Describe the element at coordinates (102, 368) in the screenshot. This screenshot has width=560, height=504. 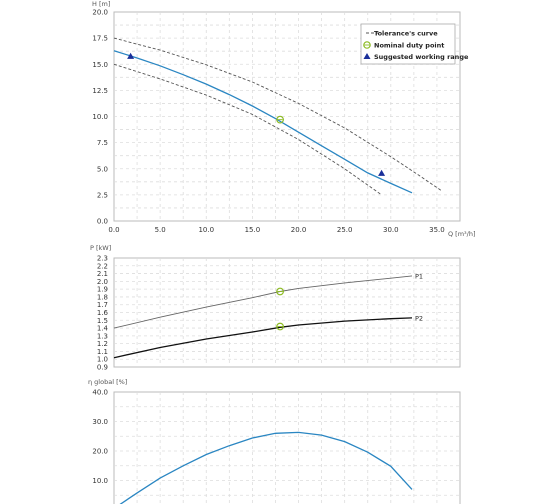
I see `y-tick-label: 0.9` at that location.